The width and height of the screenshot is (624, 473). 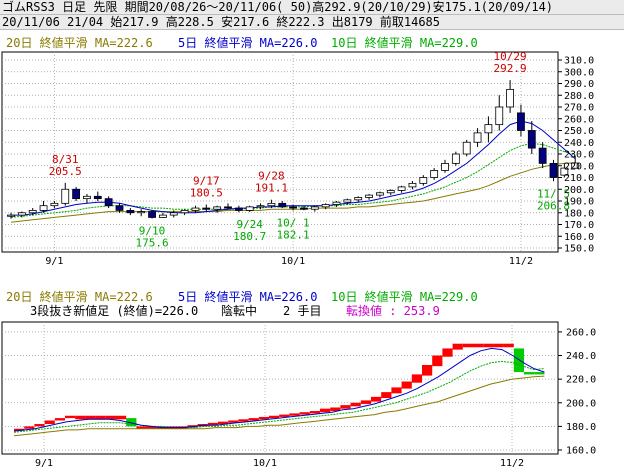 I want to click on bottom-y-tick-label: 220.0, so click(x=581, y=380).